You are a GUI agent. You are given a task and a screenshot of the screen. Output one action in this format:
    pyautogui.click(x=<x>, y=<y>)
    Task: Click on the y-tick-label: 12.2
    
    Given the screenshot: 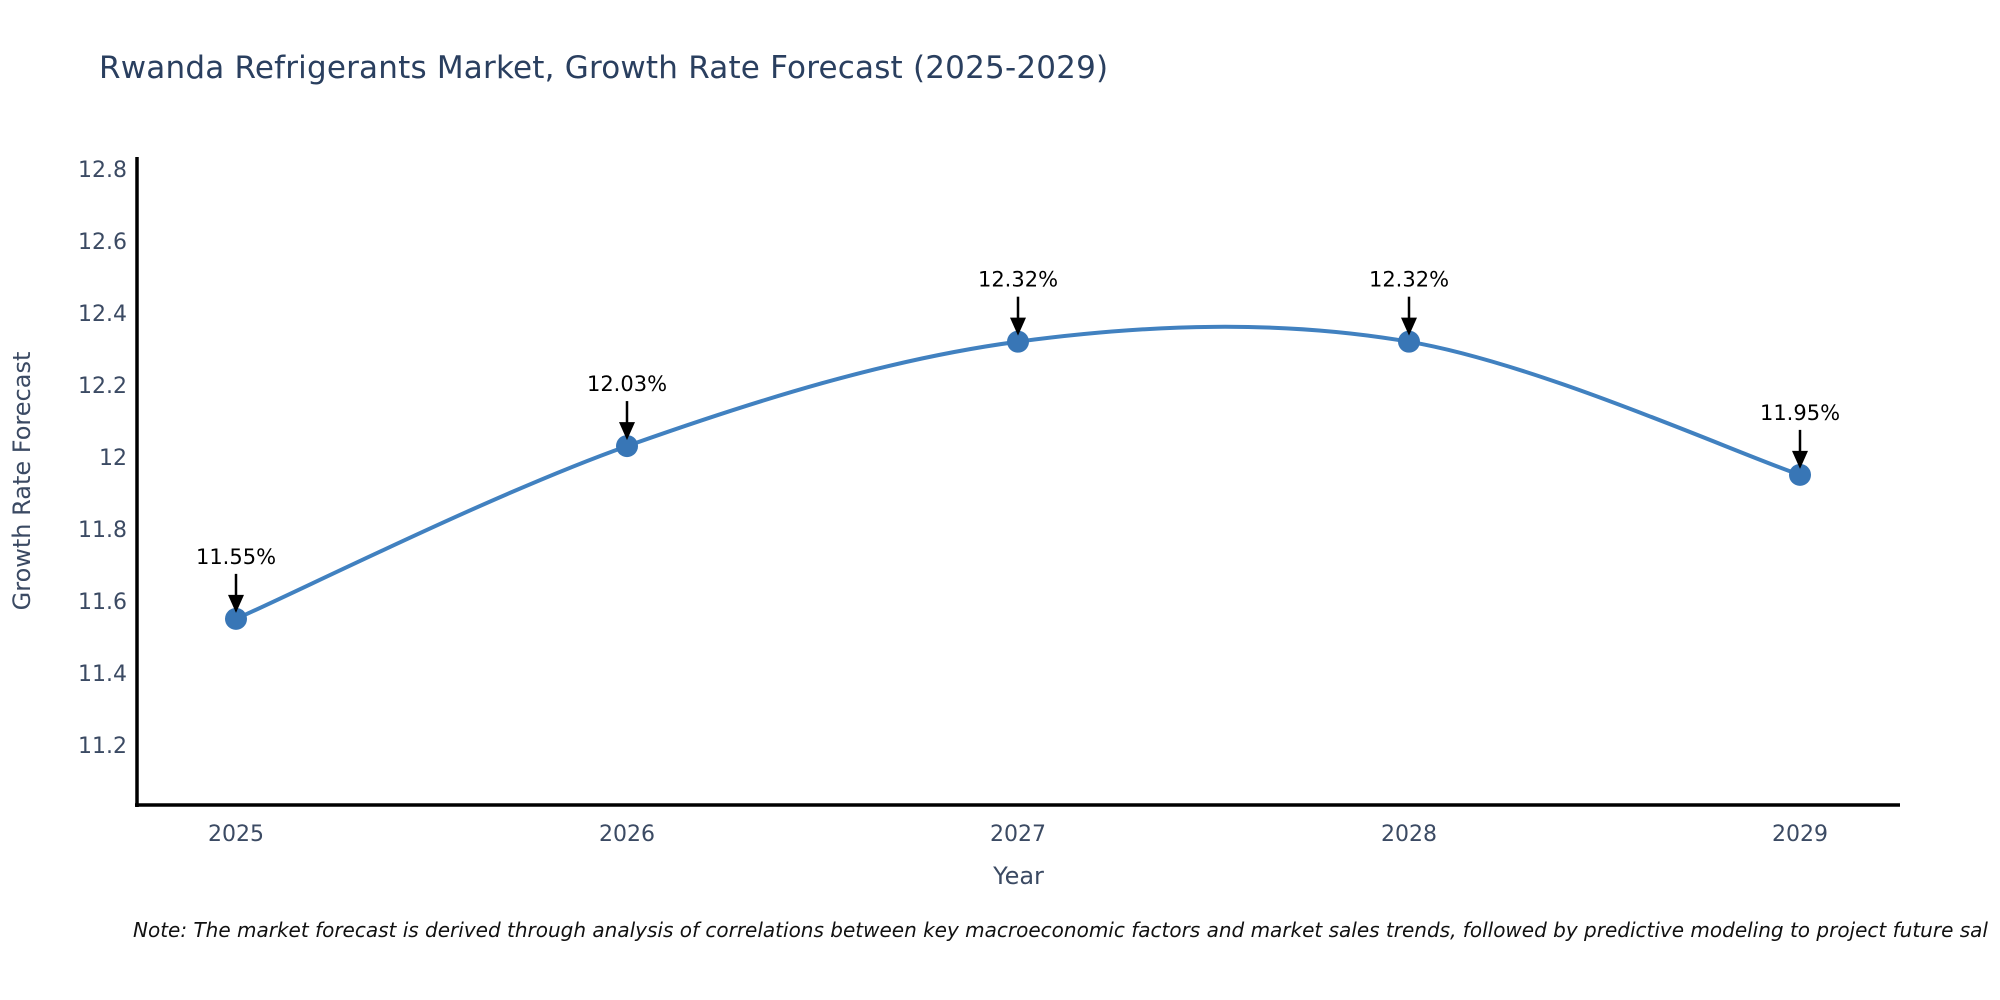 What is the action you would take?
    pyautogui.click(x=102, y=386)
    